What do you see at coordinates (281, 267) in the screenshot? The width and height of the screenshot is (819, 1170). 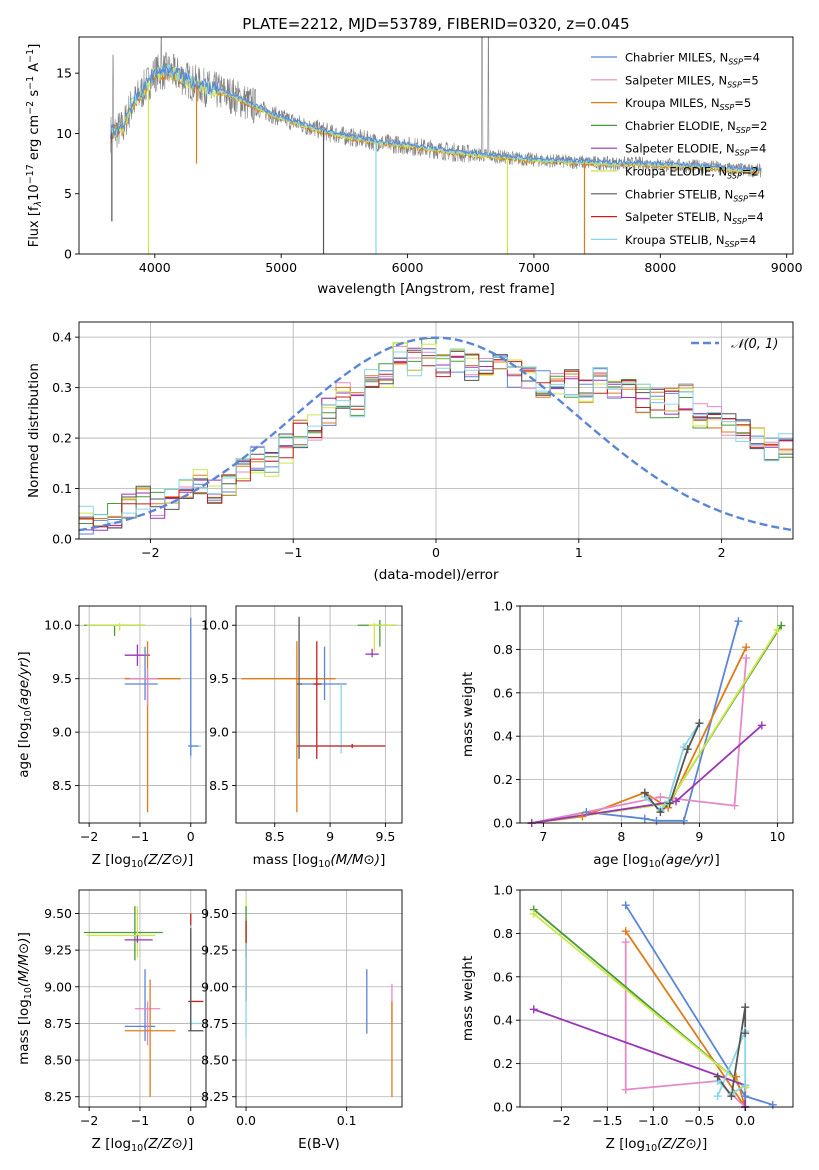 I see `x-tick-label: 5000` at bounding box center [281, 267].